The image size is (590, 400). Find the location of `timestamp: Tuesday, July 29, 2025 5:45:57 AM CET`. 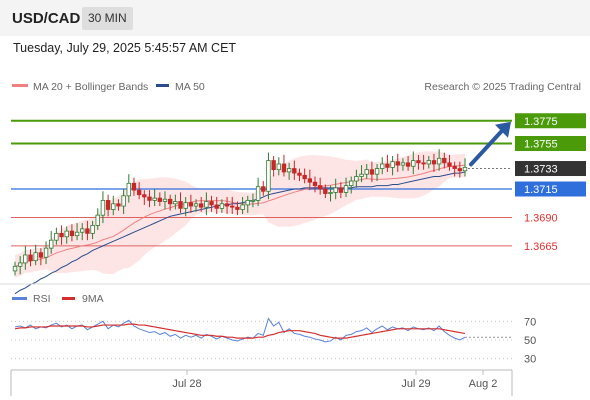

timestamp: Tuesday, July 29, 2025 5:45:57 AM CET is located at coordinates (125, 48).